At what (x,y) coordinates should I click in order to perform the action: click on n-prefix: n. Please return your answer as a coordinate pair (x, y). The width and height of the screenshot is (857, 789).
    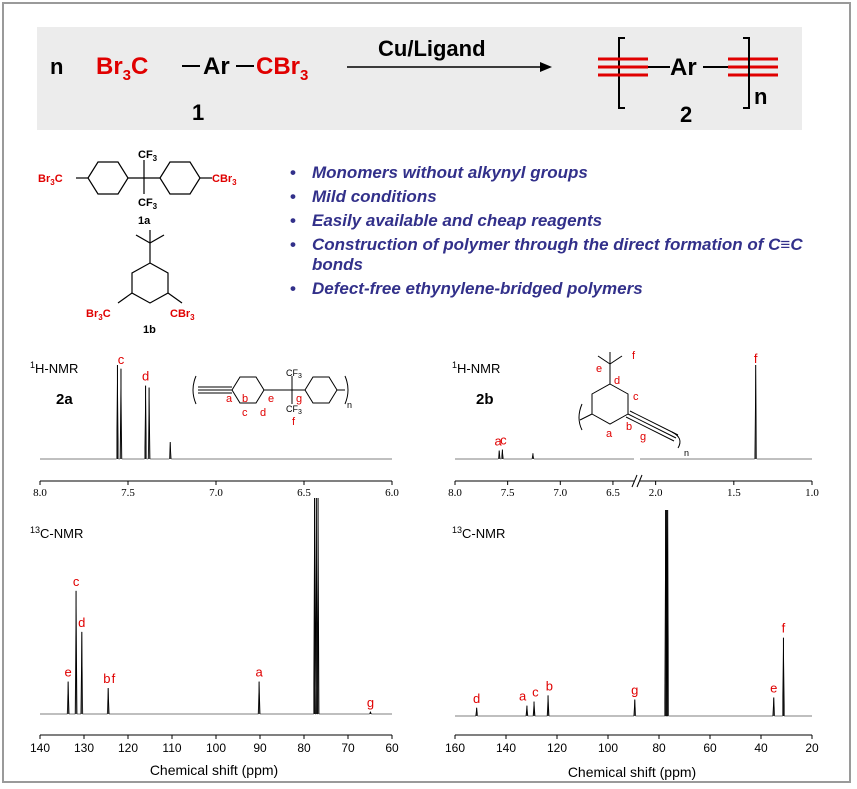
    Looking at the image, I should click on (56, 66).